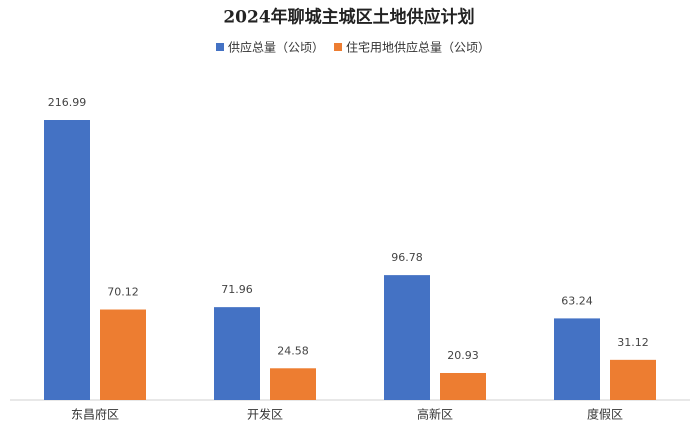 Image resolution: width=698 pixels, height=429 pixels. What do you see at coordinates (605, 414) in the screenshot?
I see `x-tick-label: 度假区` at bounding box center [605, 414].